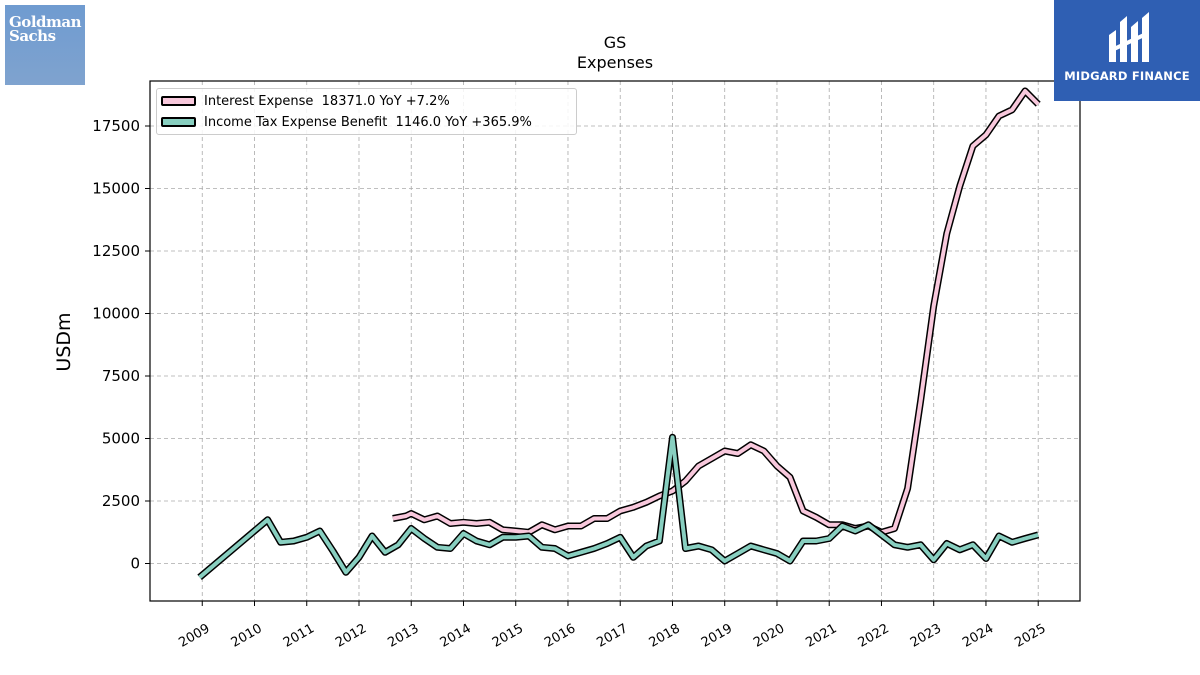  Describe the element at coordinates (978, 636) in the screenshot. I see `x-tick-label: 2024` at that location.